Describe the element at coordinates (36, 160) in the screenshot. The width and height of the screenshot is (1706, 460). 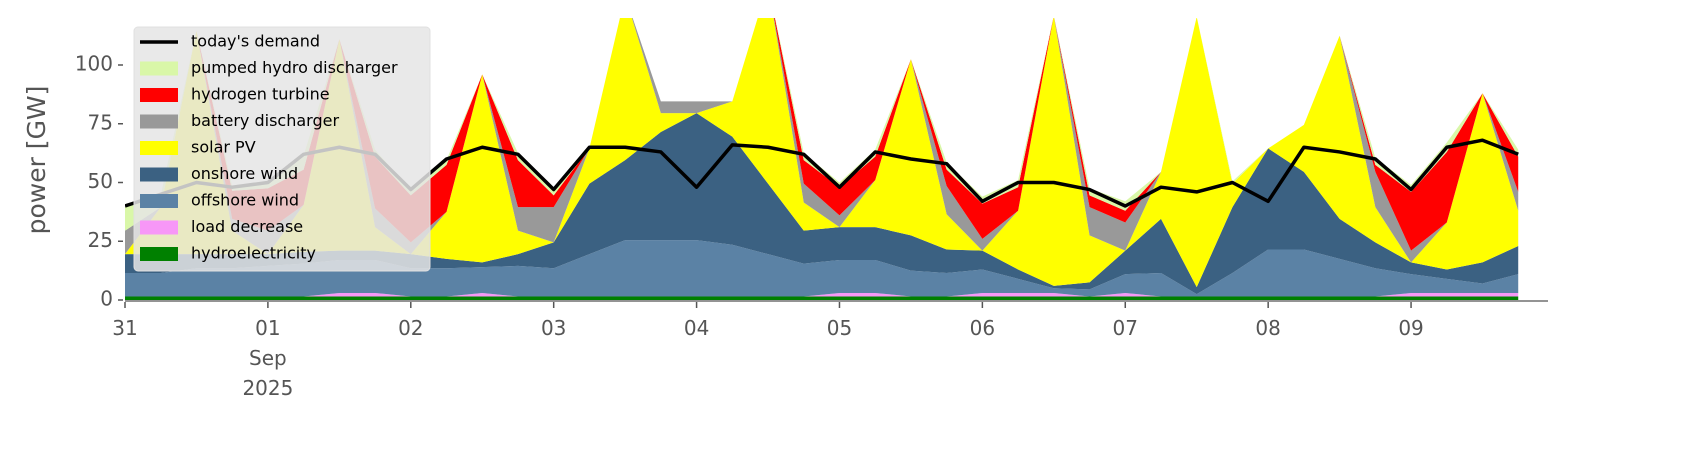
I see `y-axis-label: power [GW]` at that location.